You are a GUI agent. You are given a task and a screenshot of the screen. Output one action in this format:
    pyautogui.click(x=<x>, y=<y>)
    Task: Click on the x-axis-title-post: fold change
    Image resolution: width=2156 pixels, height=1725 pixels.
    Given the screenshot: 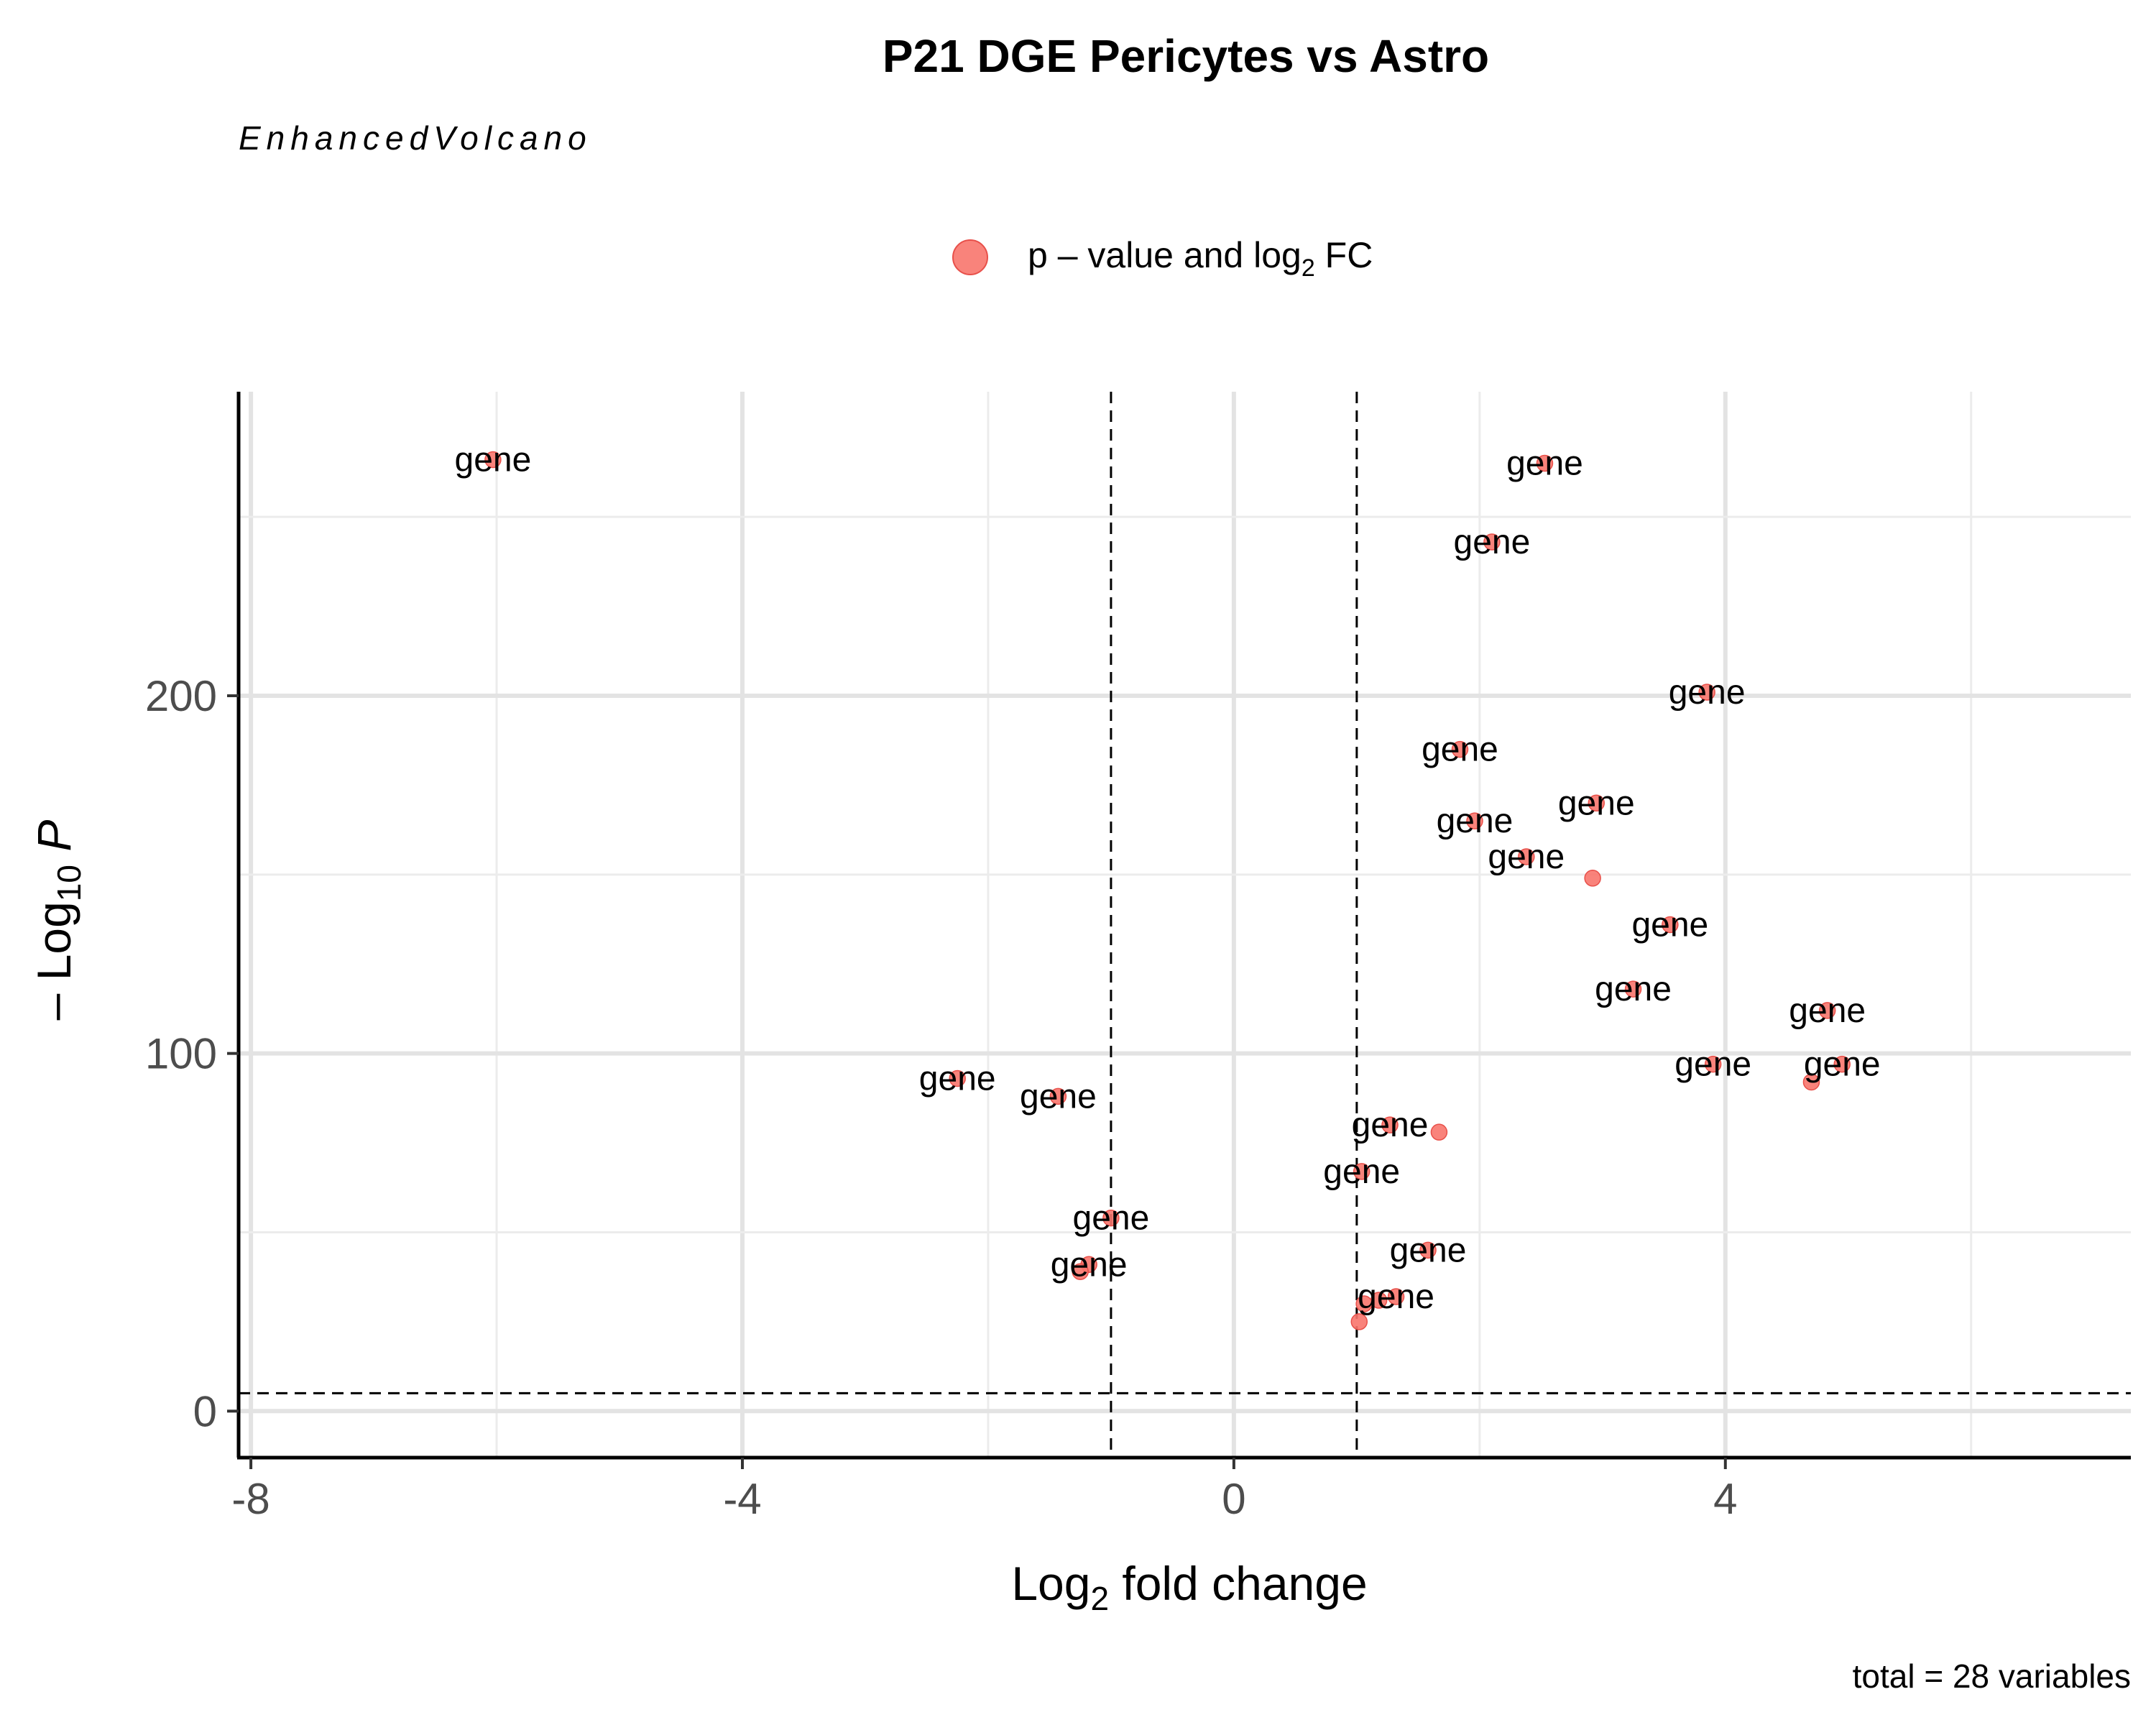 What is the action you would take?
    pyautogui.click(x=1239, y=1583)
    